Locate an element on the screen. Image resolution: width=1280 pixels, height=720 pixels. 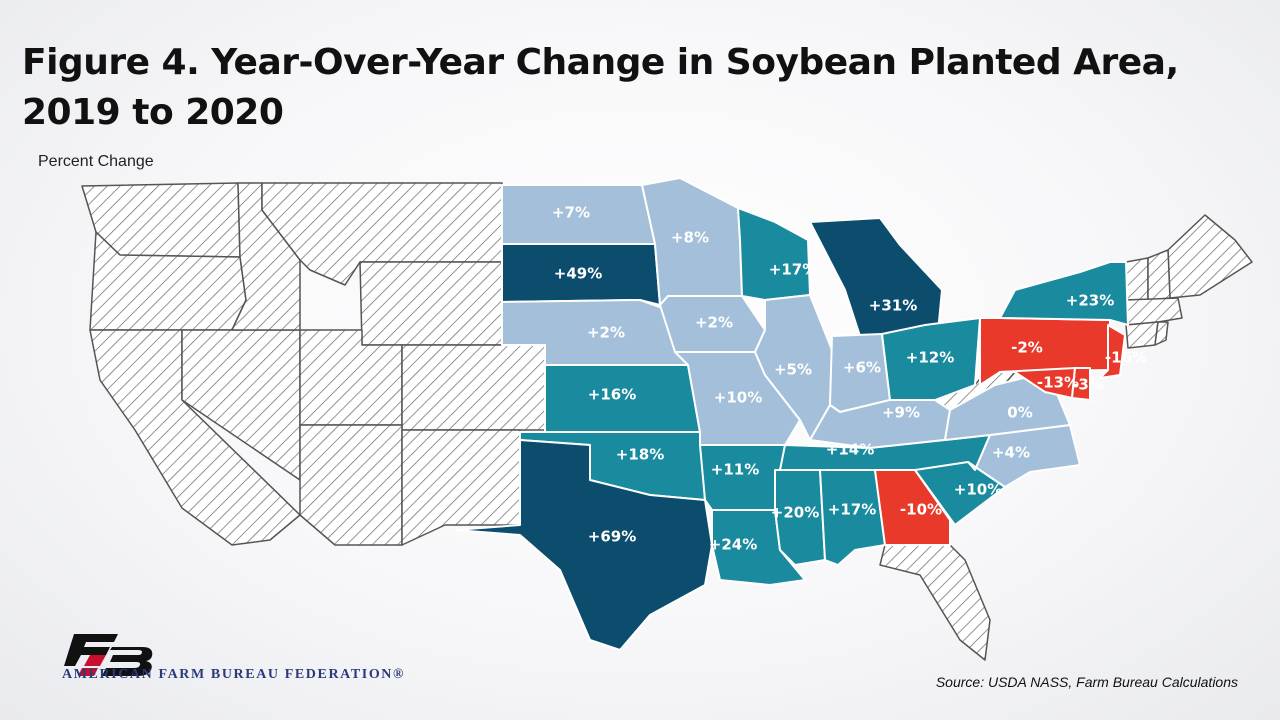
state-wy-no-data is located at coordinates (431, 303).